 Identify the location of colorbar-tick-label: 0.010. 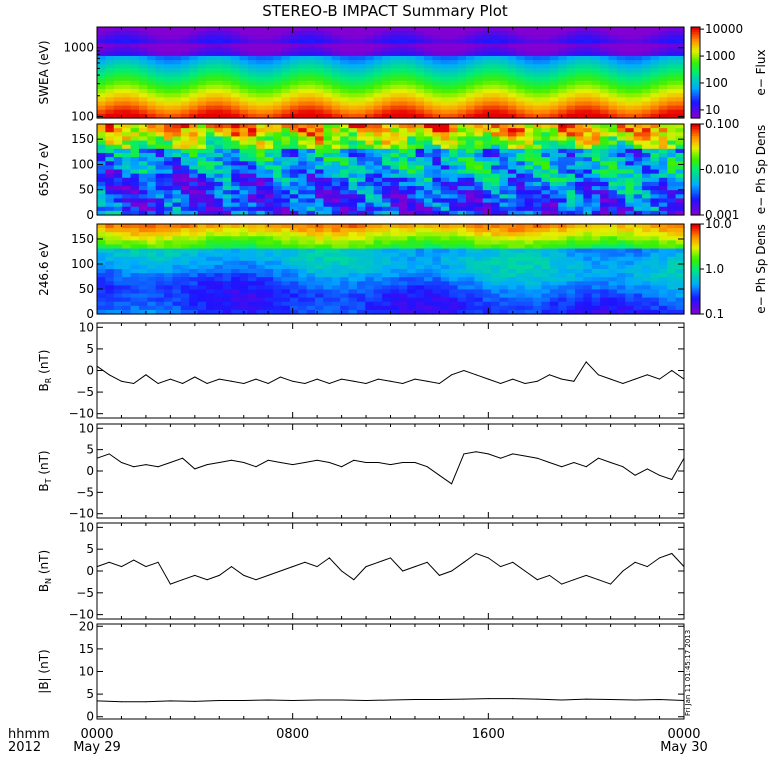
(722, 170).